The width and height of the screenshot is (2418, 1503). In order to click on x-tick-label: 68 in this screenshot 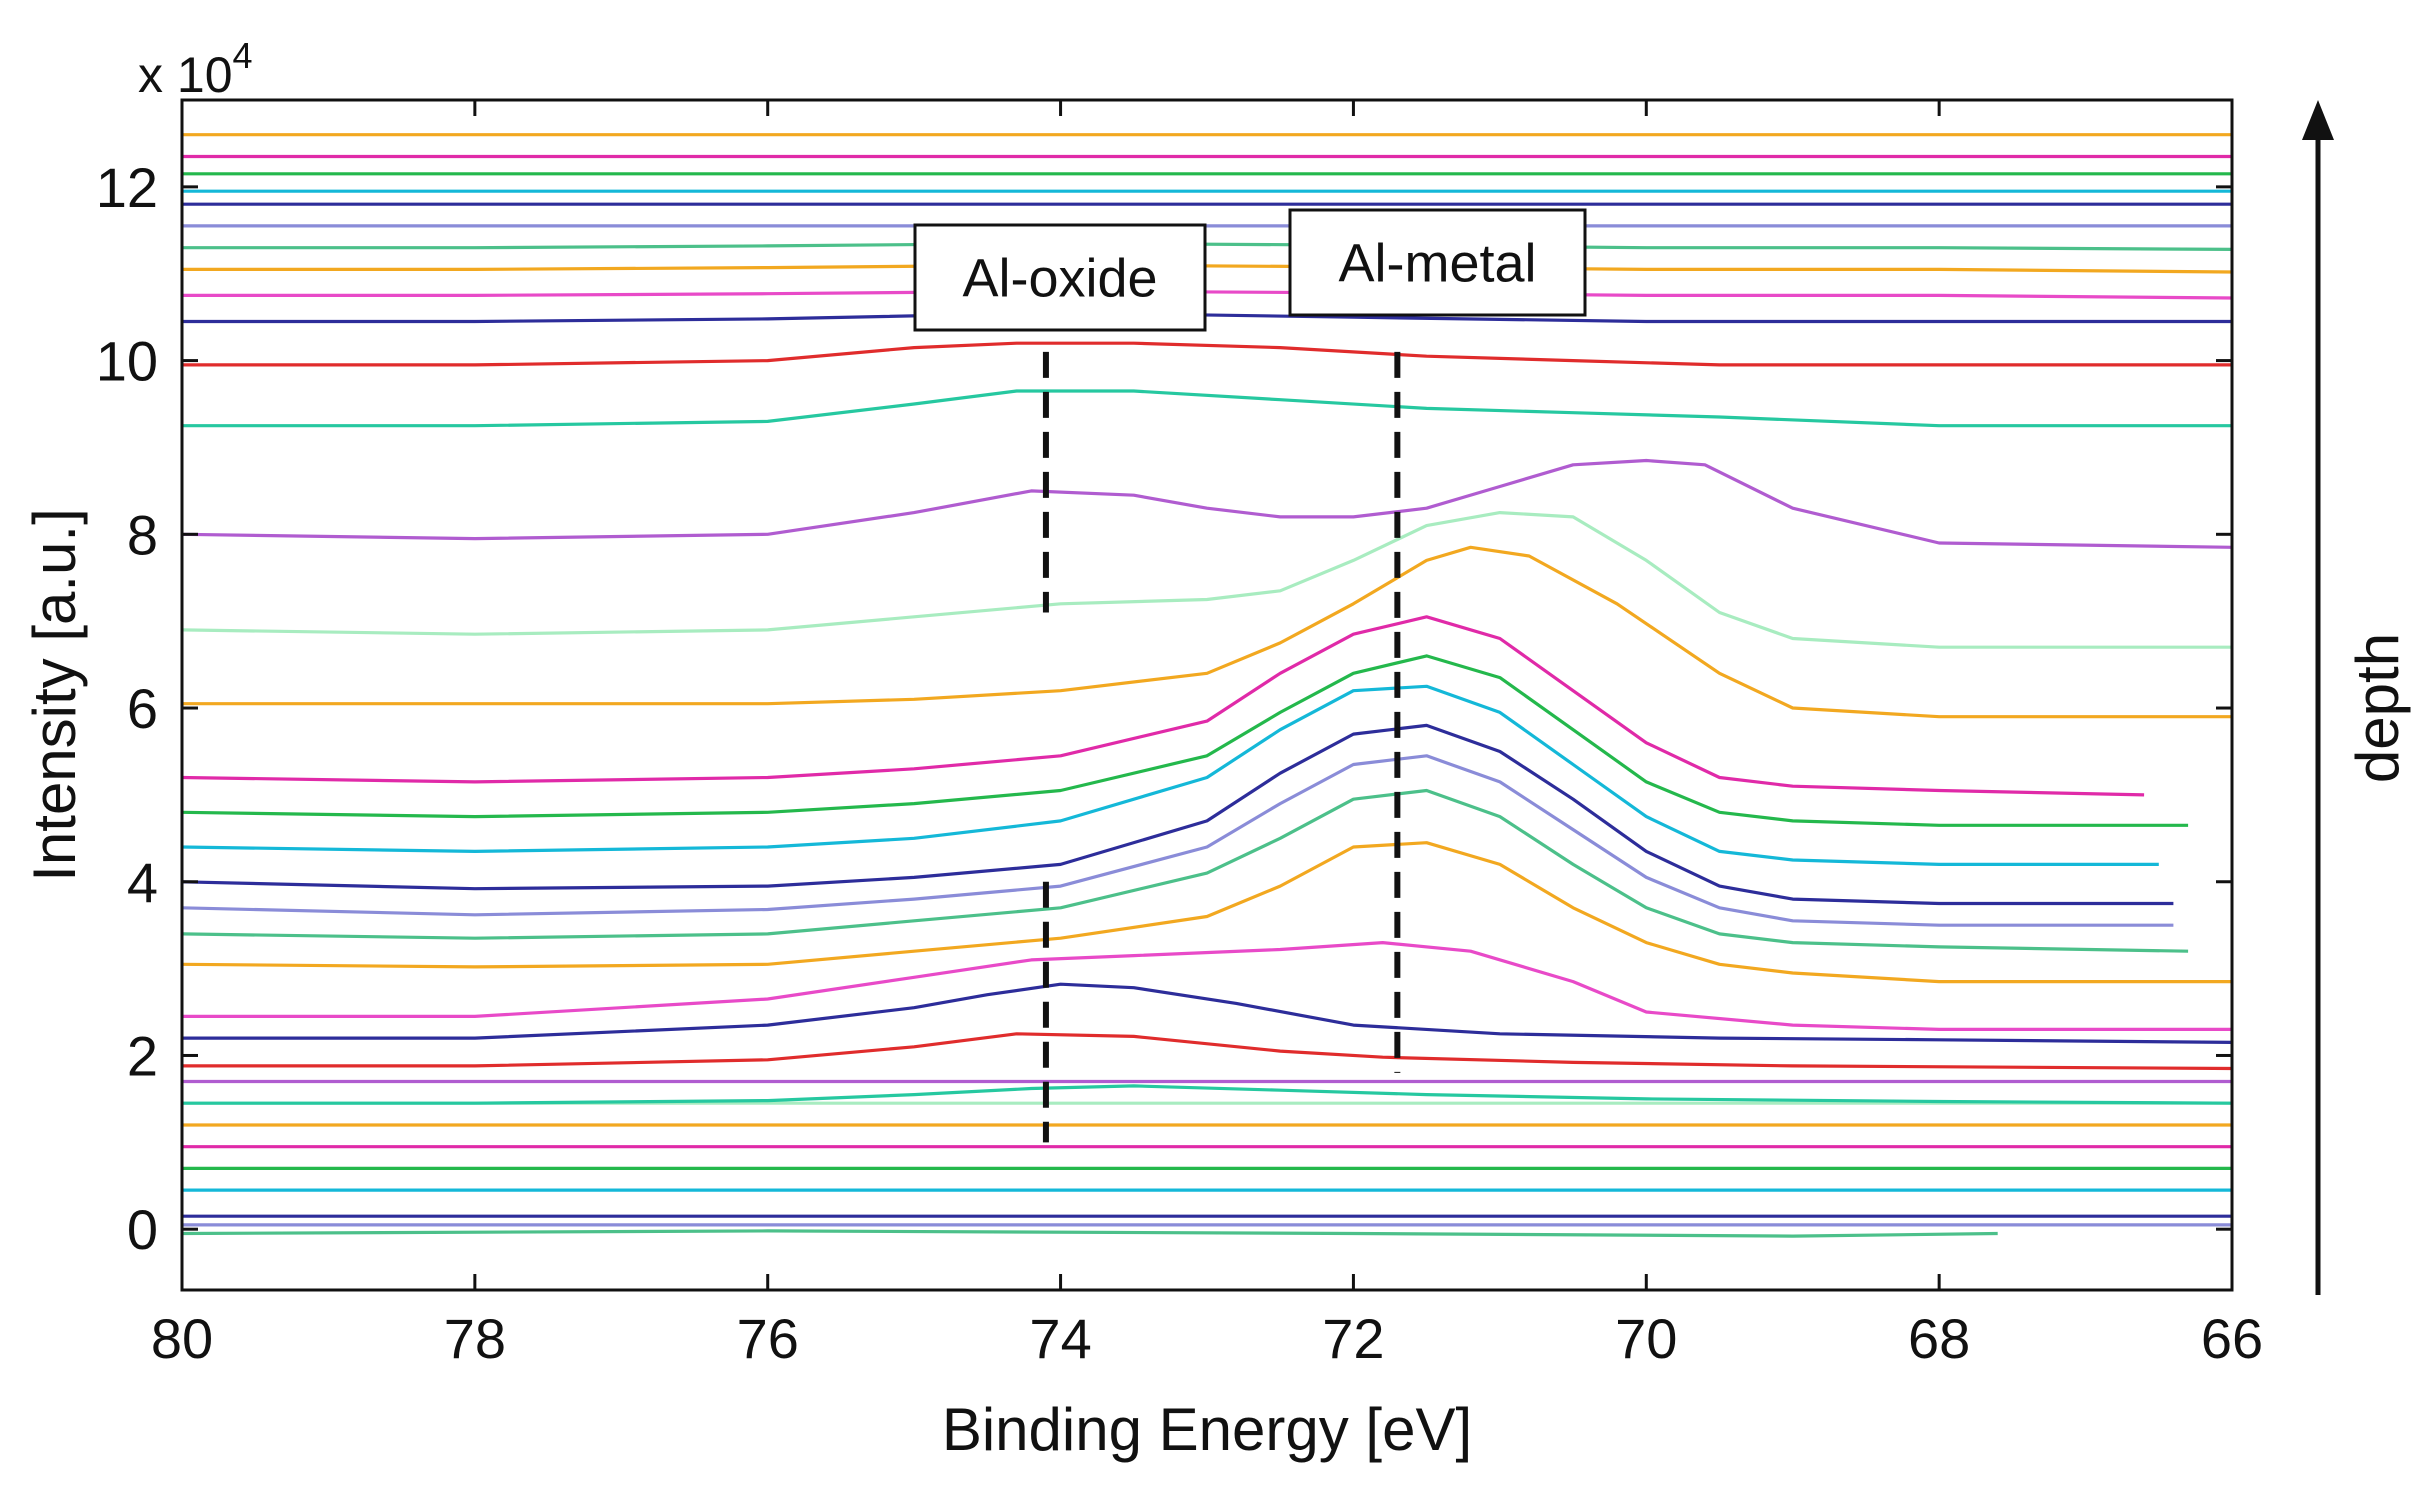, I will do `click(1939, 1338)`.